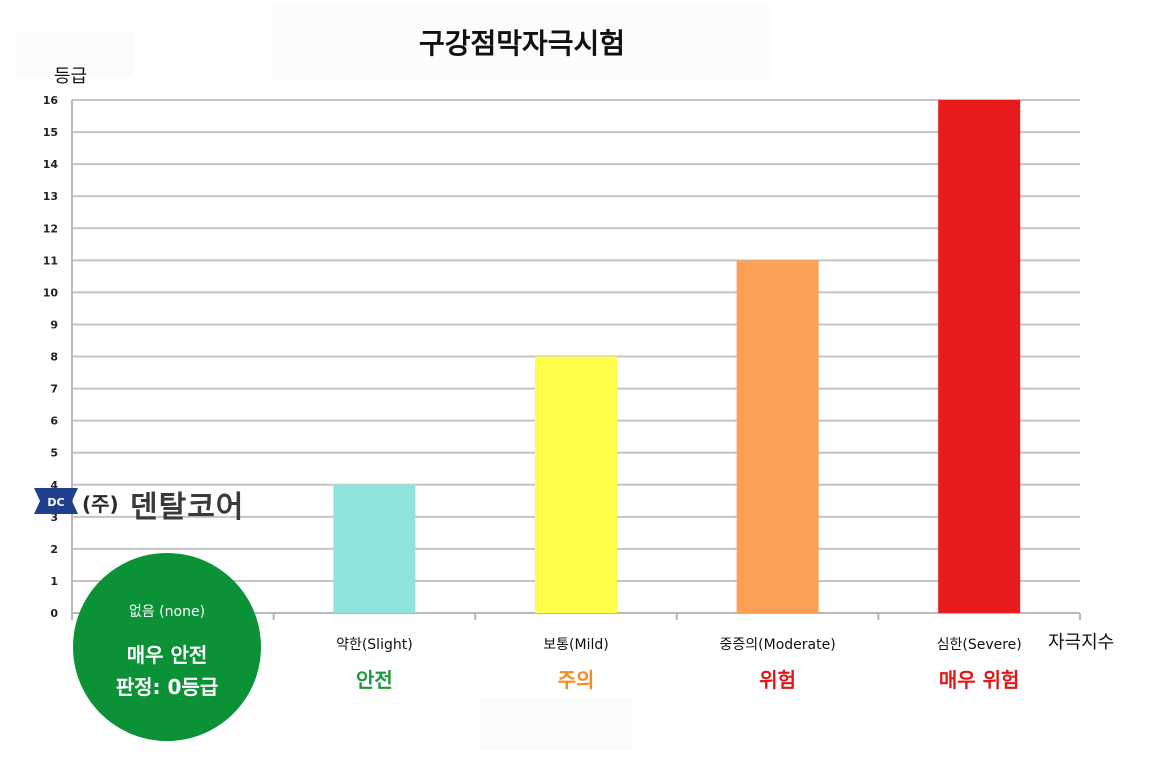  Describe the element at coordinates (187, 507) in the screenshot. I see `logo-name: 덴탈코어` at that location.